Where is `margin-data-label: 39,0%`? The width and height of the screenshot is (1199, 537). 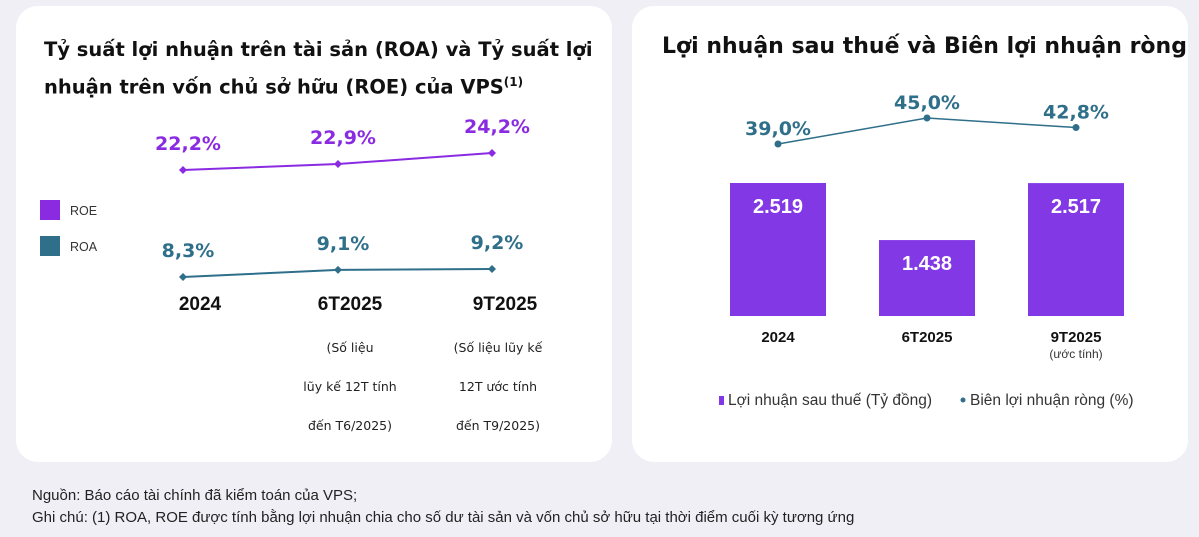
margin-data-label: 39,0% is located at coordinates (778, 129).